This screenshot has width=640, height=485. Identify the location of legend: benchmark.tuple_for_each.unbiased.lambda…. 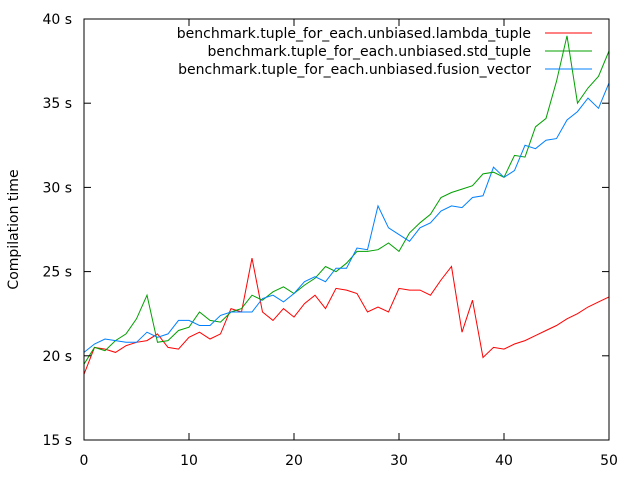
(384, 52).